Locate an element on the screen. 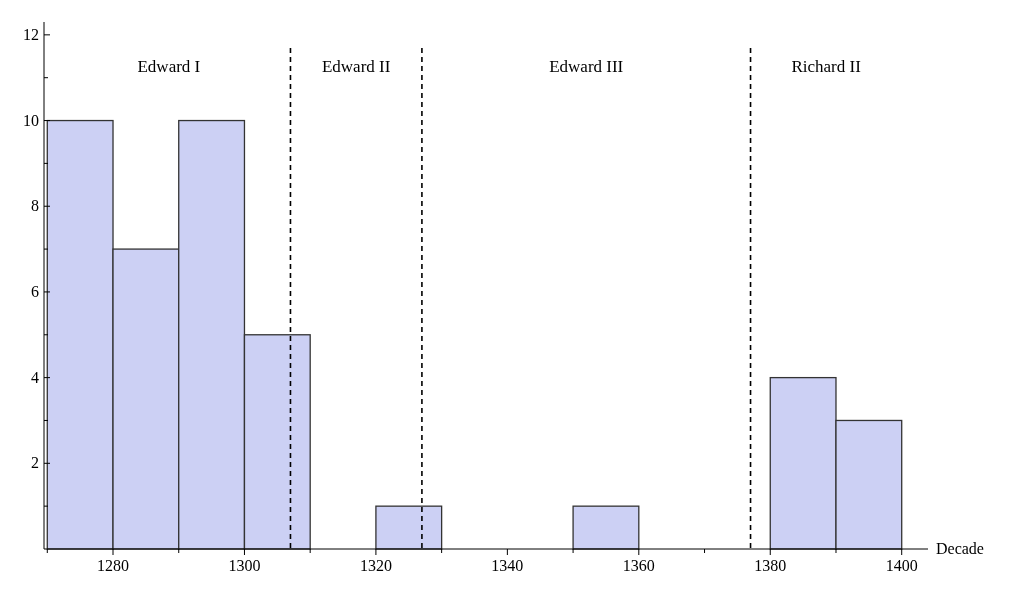 The height and width of the screenshot is (592, 1017). x-tick-label: 1340 is located at coordinates (507, 565).